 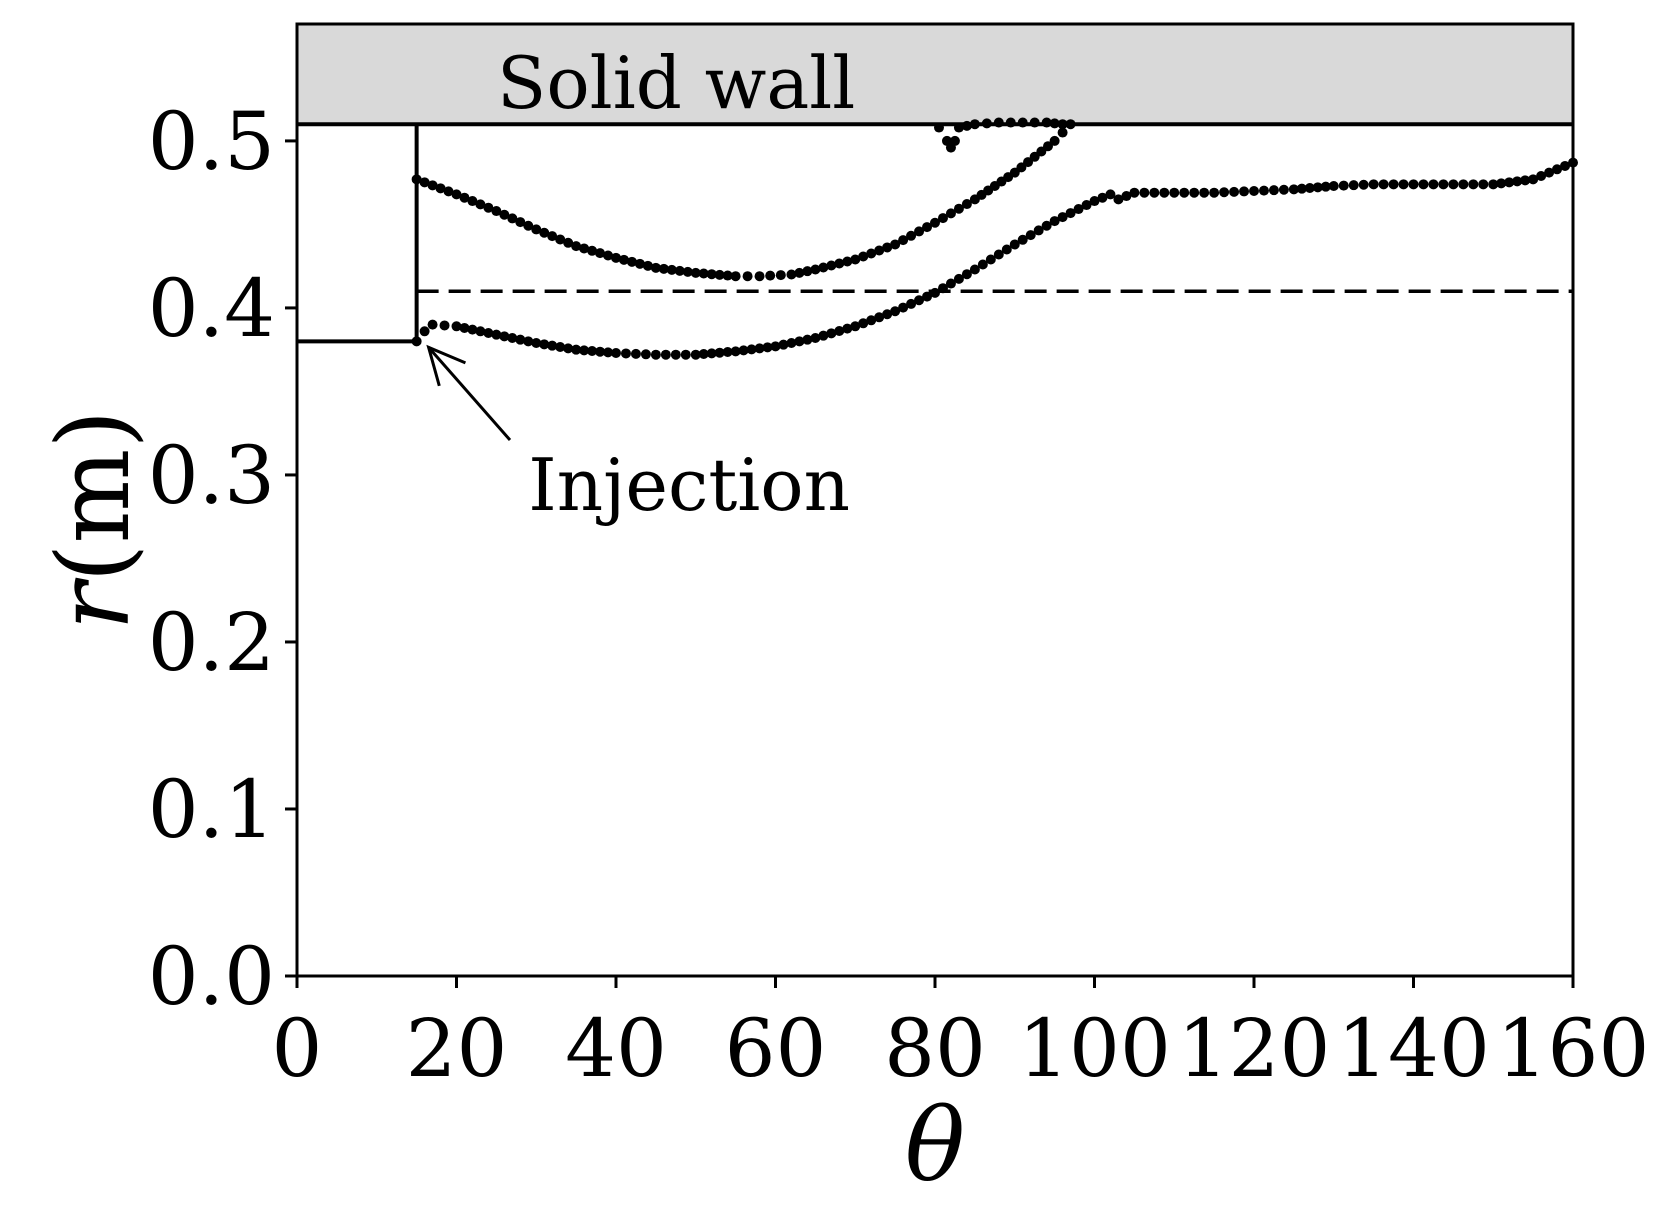 I want to click on x-tick-label: 60, so click(x=776, y=1048).